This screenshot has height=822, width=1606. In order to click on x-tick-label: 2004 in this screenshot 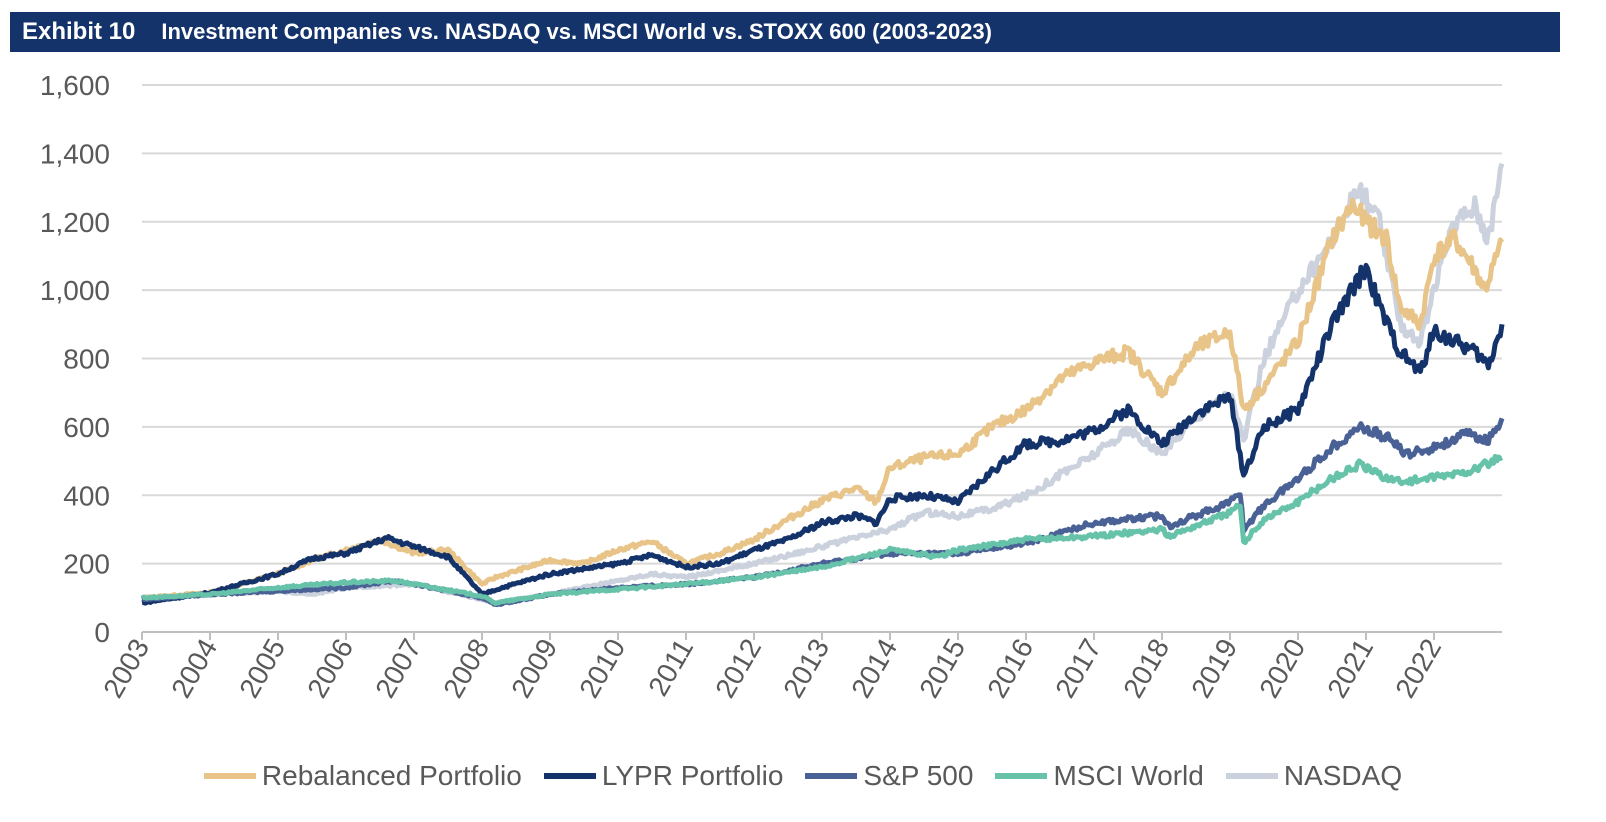, I will do `click(194, 668)`.